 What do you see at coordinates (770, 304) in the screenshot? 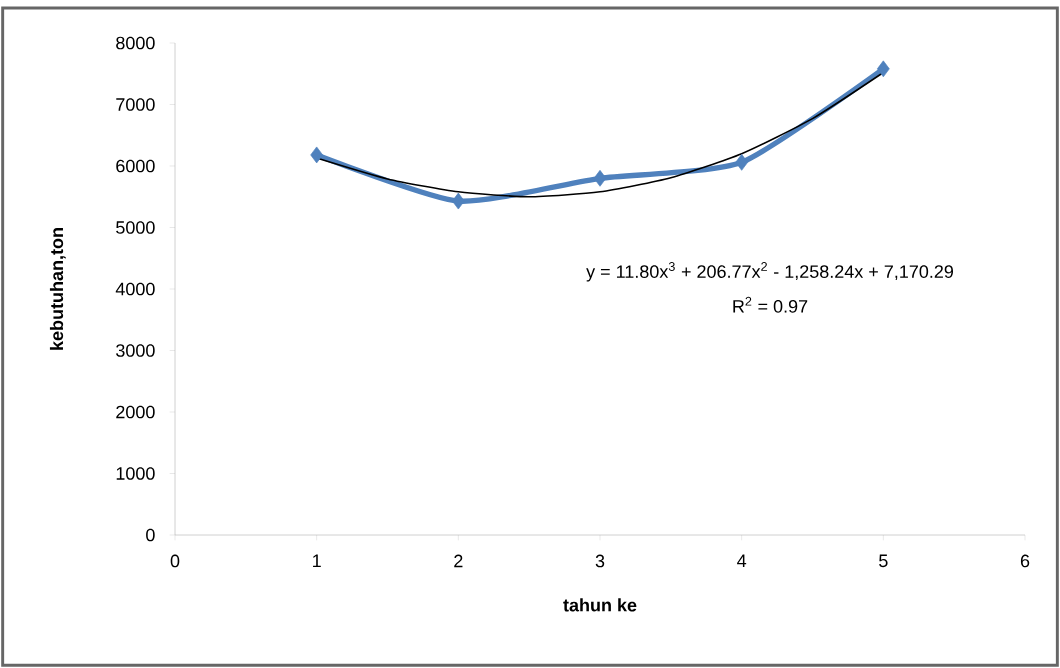
I see `annotation: R$^{2}$ = 0.97` at bounding box center [770, 304].